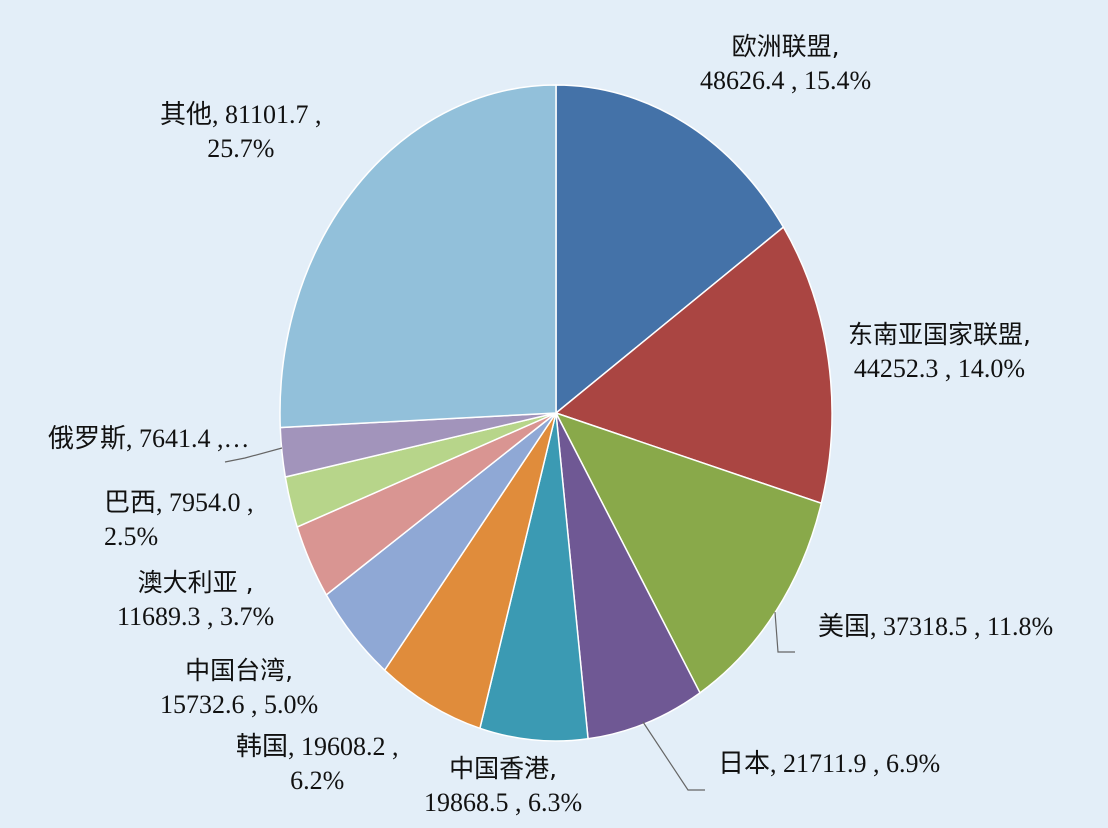 The width and height of the screenshot is (1108, 828). I want to click on label-asean: 东南亚国家联盟, 44252.3 , 14.0%, so click(939, 351).